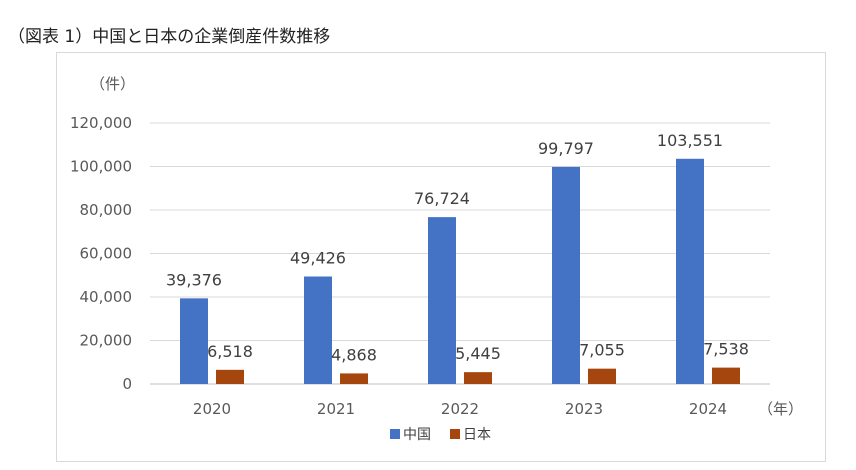 This screenshot has height=470, width=856. What do you see at coordinates (194, 341) in the screenshot?
I see `bar-china-2020` at bounding box center [194, 341].